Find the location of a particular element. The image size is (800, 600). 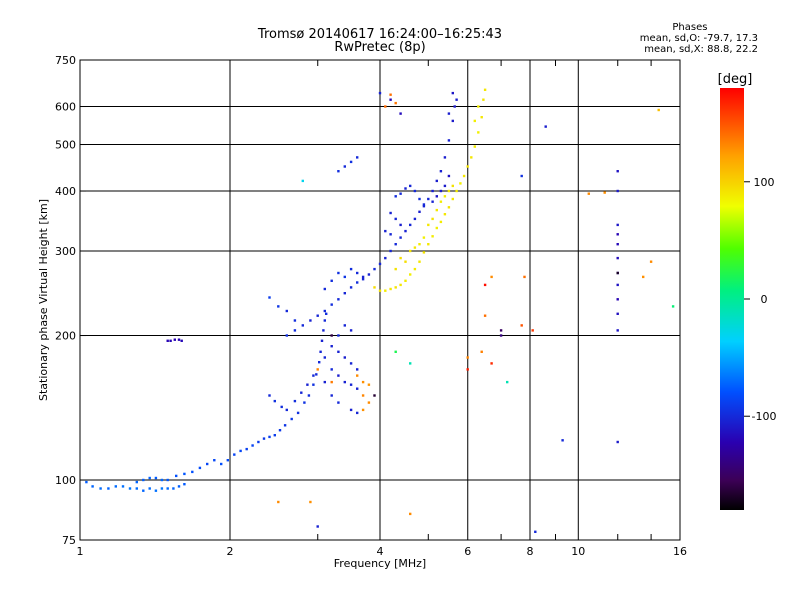

y-axis-label: Stationary phase Virtual Height [km] is located at coordinates (43, 300).